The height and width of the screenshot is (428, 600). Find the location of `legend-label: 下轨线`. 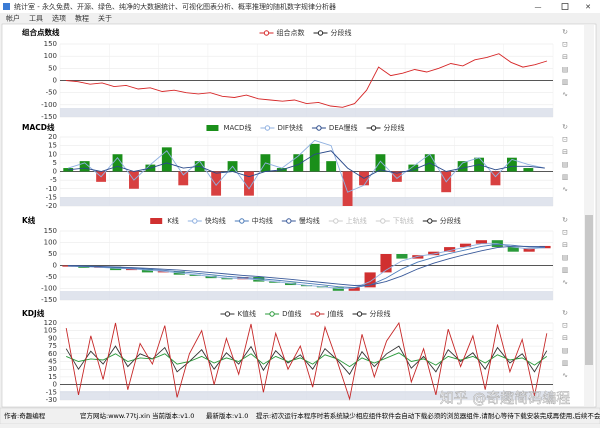

legend-label: 下轨线 is located at coordinates (403, 220).